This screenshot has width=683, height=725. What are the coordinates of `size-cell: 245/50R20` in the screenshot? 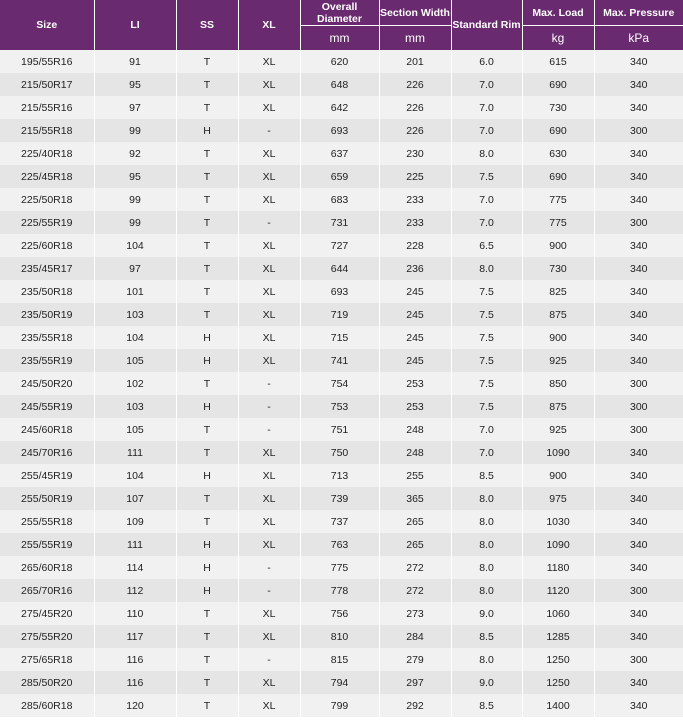 It's located at (47, 383).